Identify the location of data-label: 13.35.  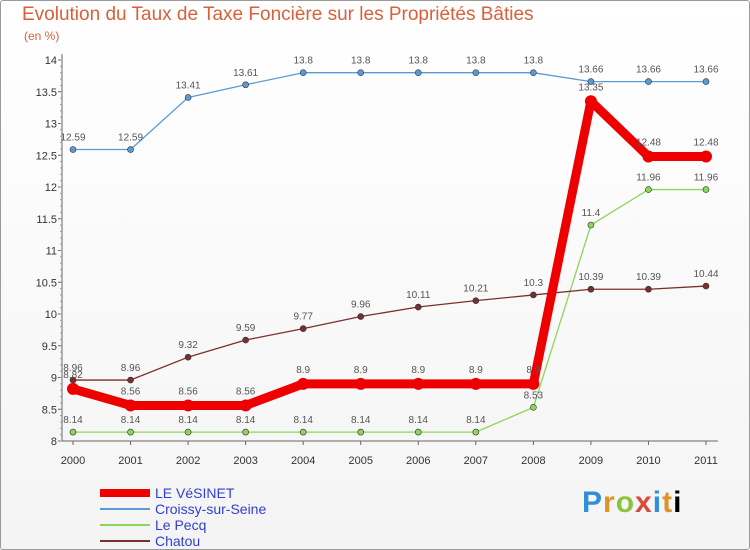
(590, 87).